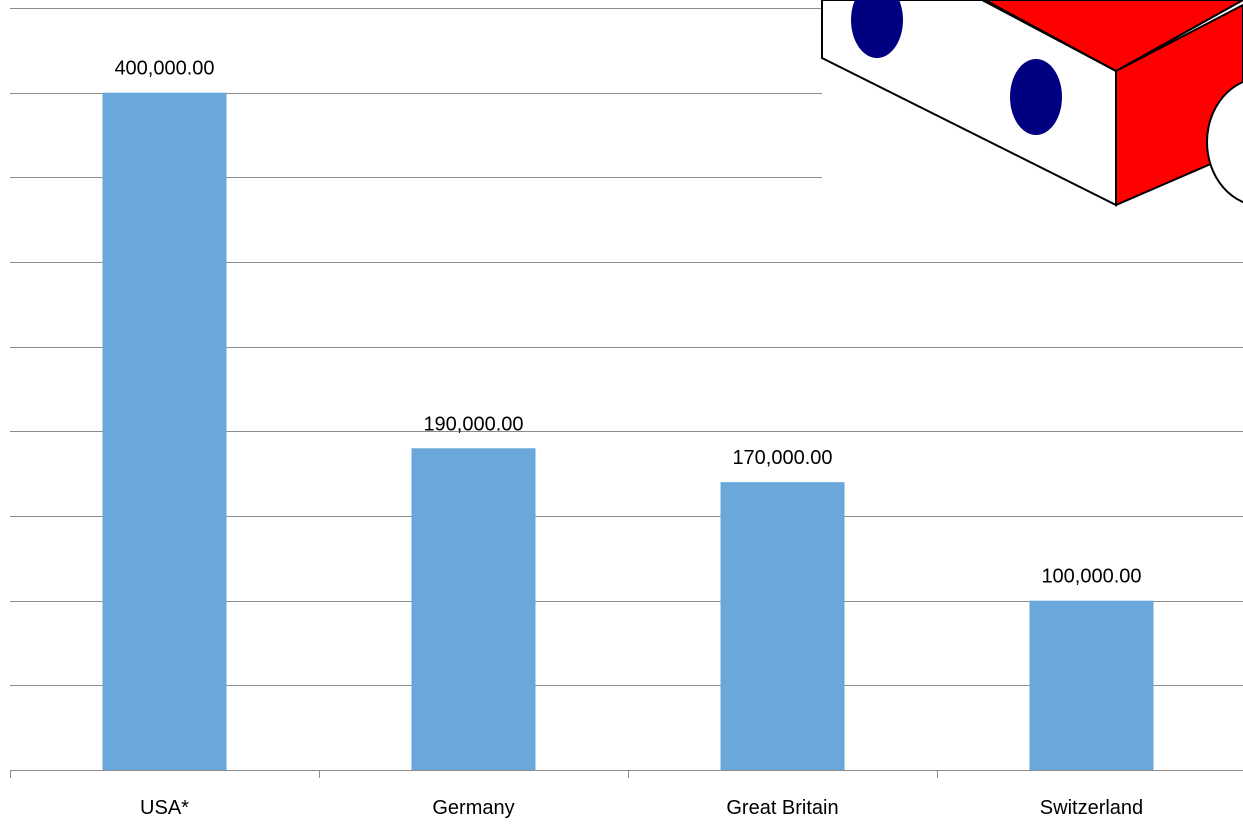  Describe the element at coordinates (473, 424) in the screenshot. I see `bar-value-label: 190,000.00` at that location.